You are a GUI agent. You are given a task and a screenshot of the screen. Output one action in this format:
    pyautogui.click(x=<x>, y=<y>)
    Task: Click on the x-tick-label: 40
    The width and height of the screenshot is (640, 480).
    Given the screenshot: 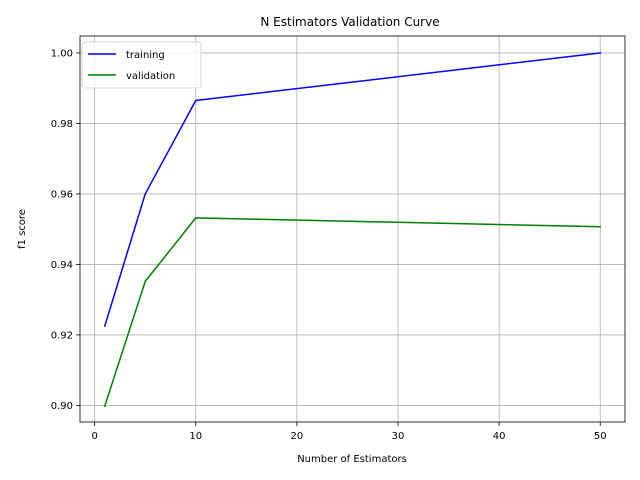 What is the action you would take?
    pyautogui.click(x=499, y=436)
    